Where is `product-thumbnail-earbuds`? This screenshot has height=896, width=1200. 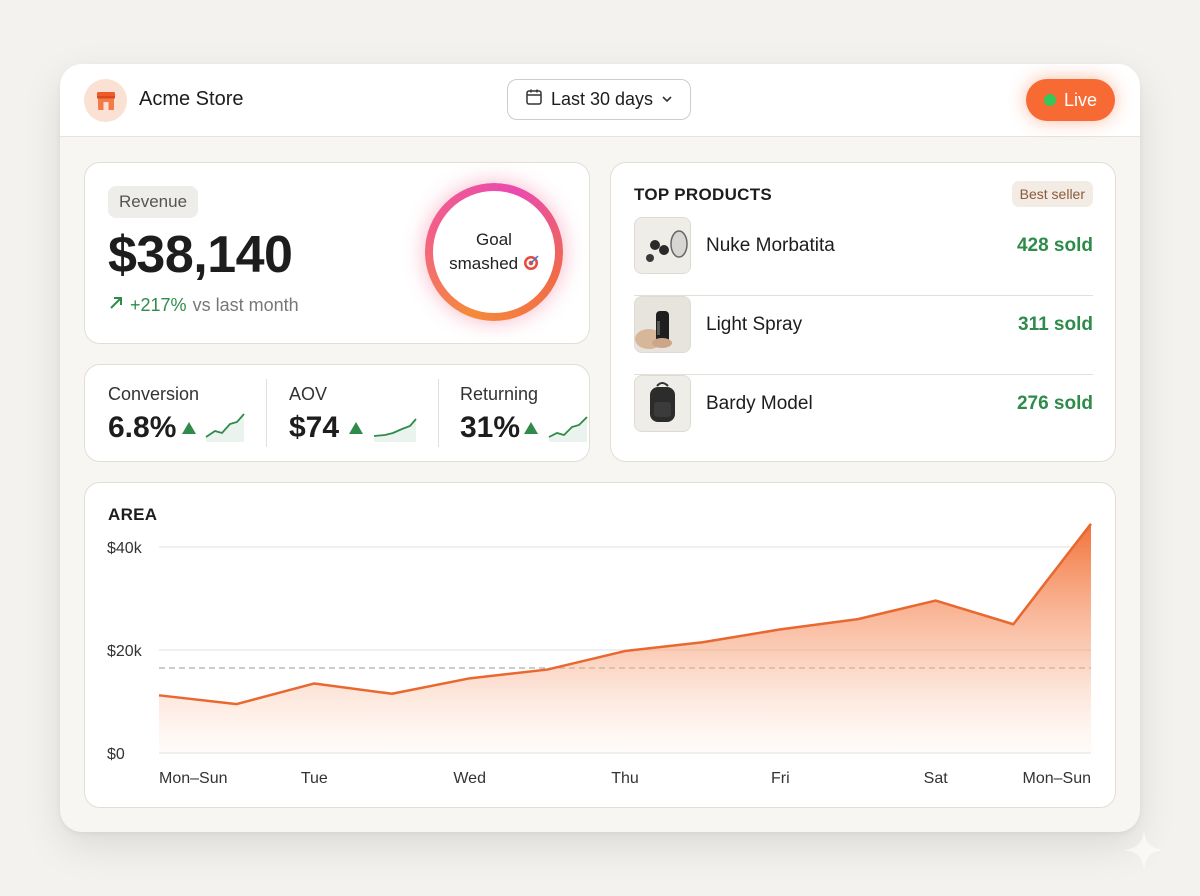
product-thumbnail-earbuds is located at coordinates (662, 245).